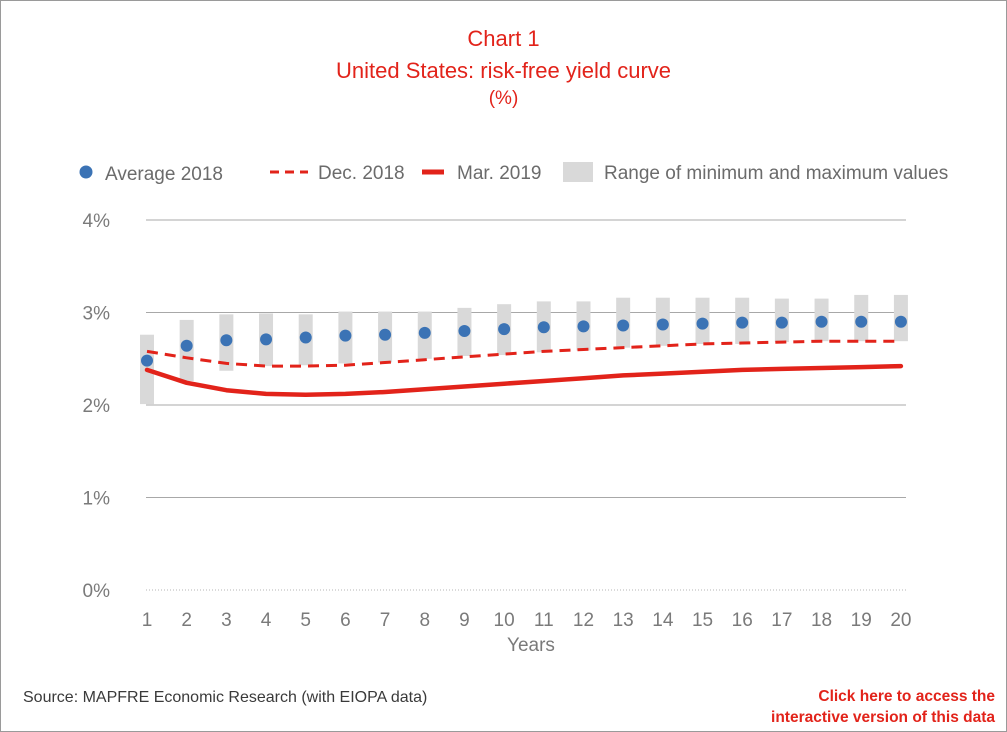 The height and width of the screenshot is (732, 1007). I want to click on legend-range-marker, so click(578, 172).